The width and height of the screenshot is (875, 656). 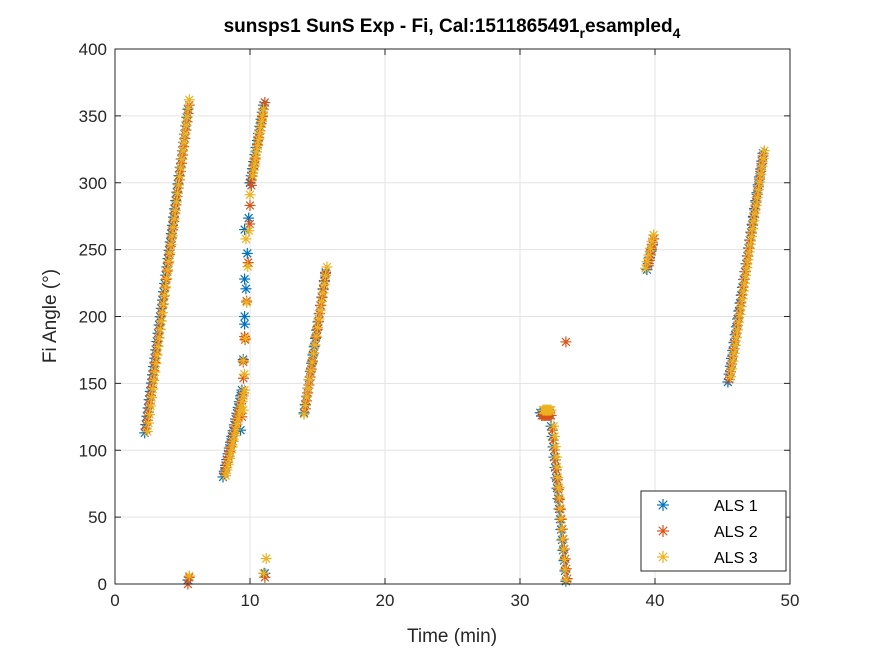 I want to click on title-middle: esampled, so click(x=629, y=26).